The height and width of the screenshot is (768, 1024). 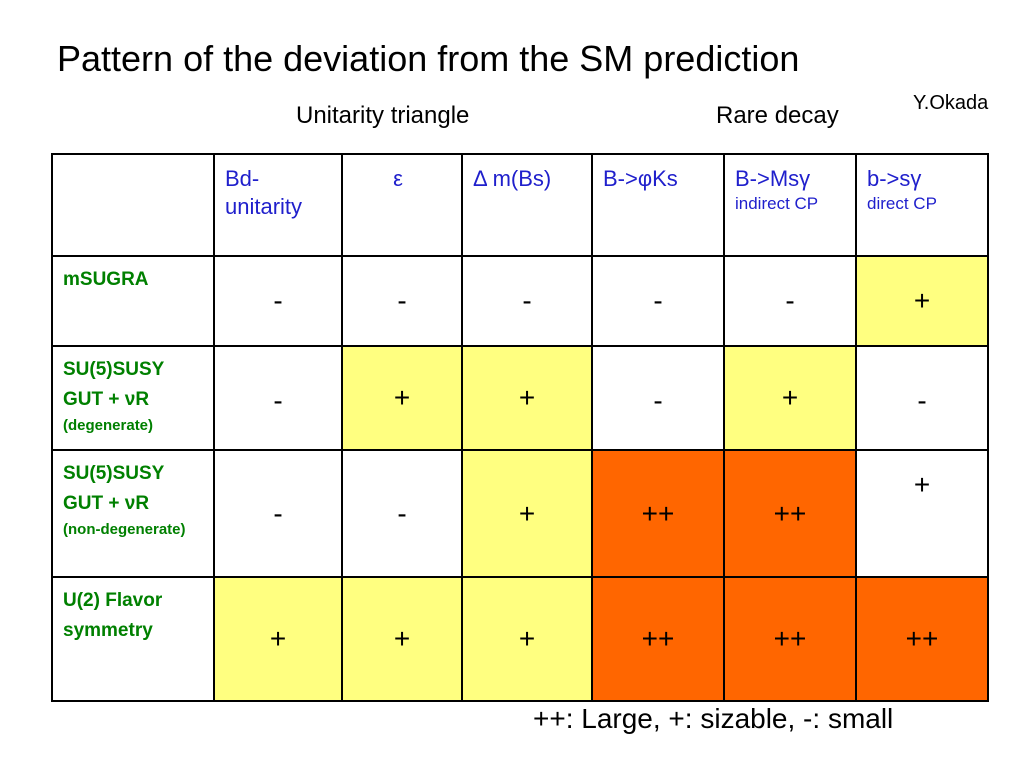 I want to click on header-main: ε, so click(x=398, y=178).